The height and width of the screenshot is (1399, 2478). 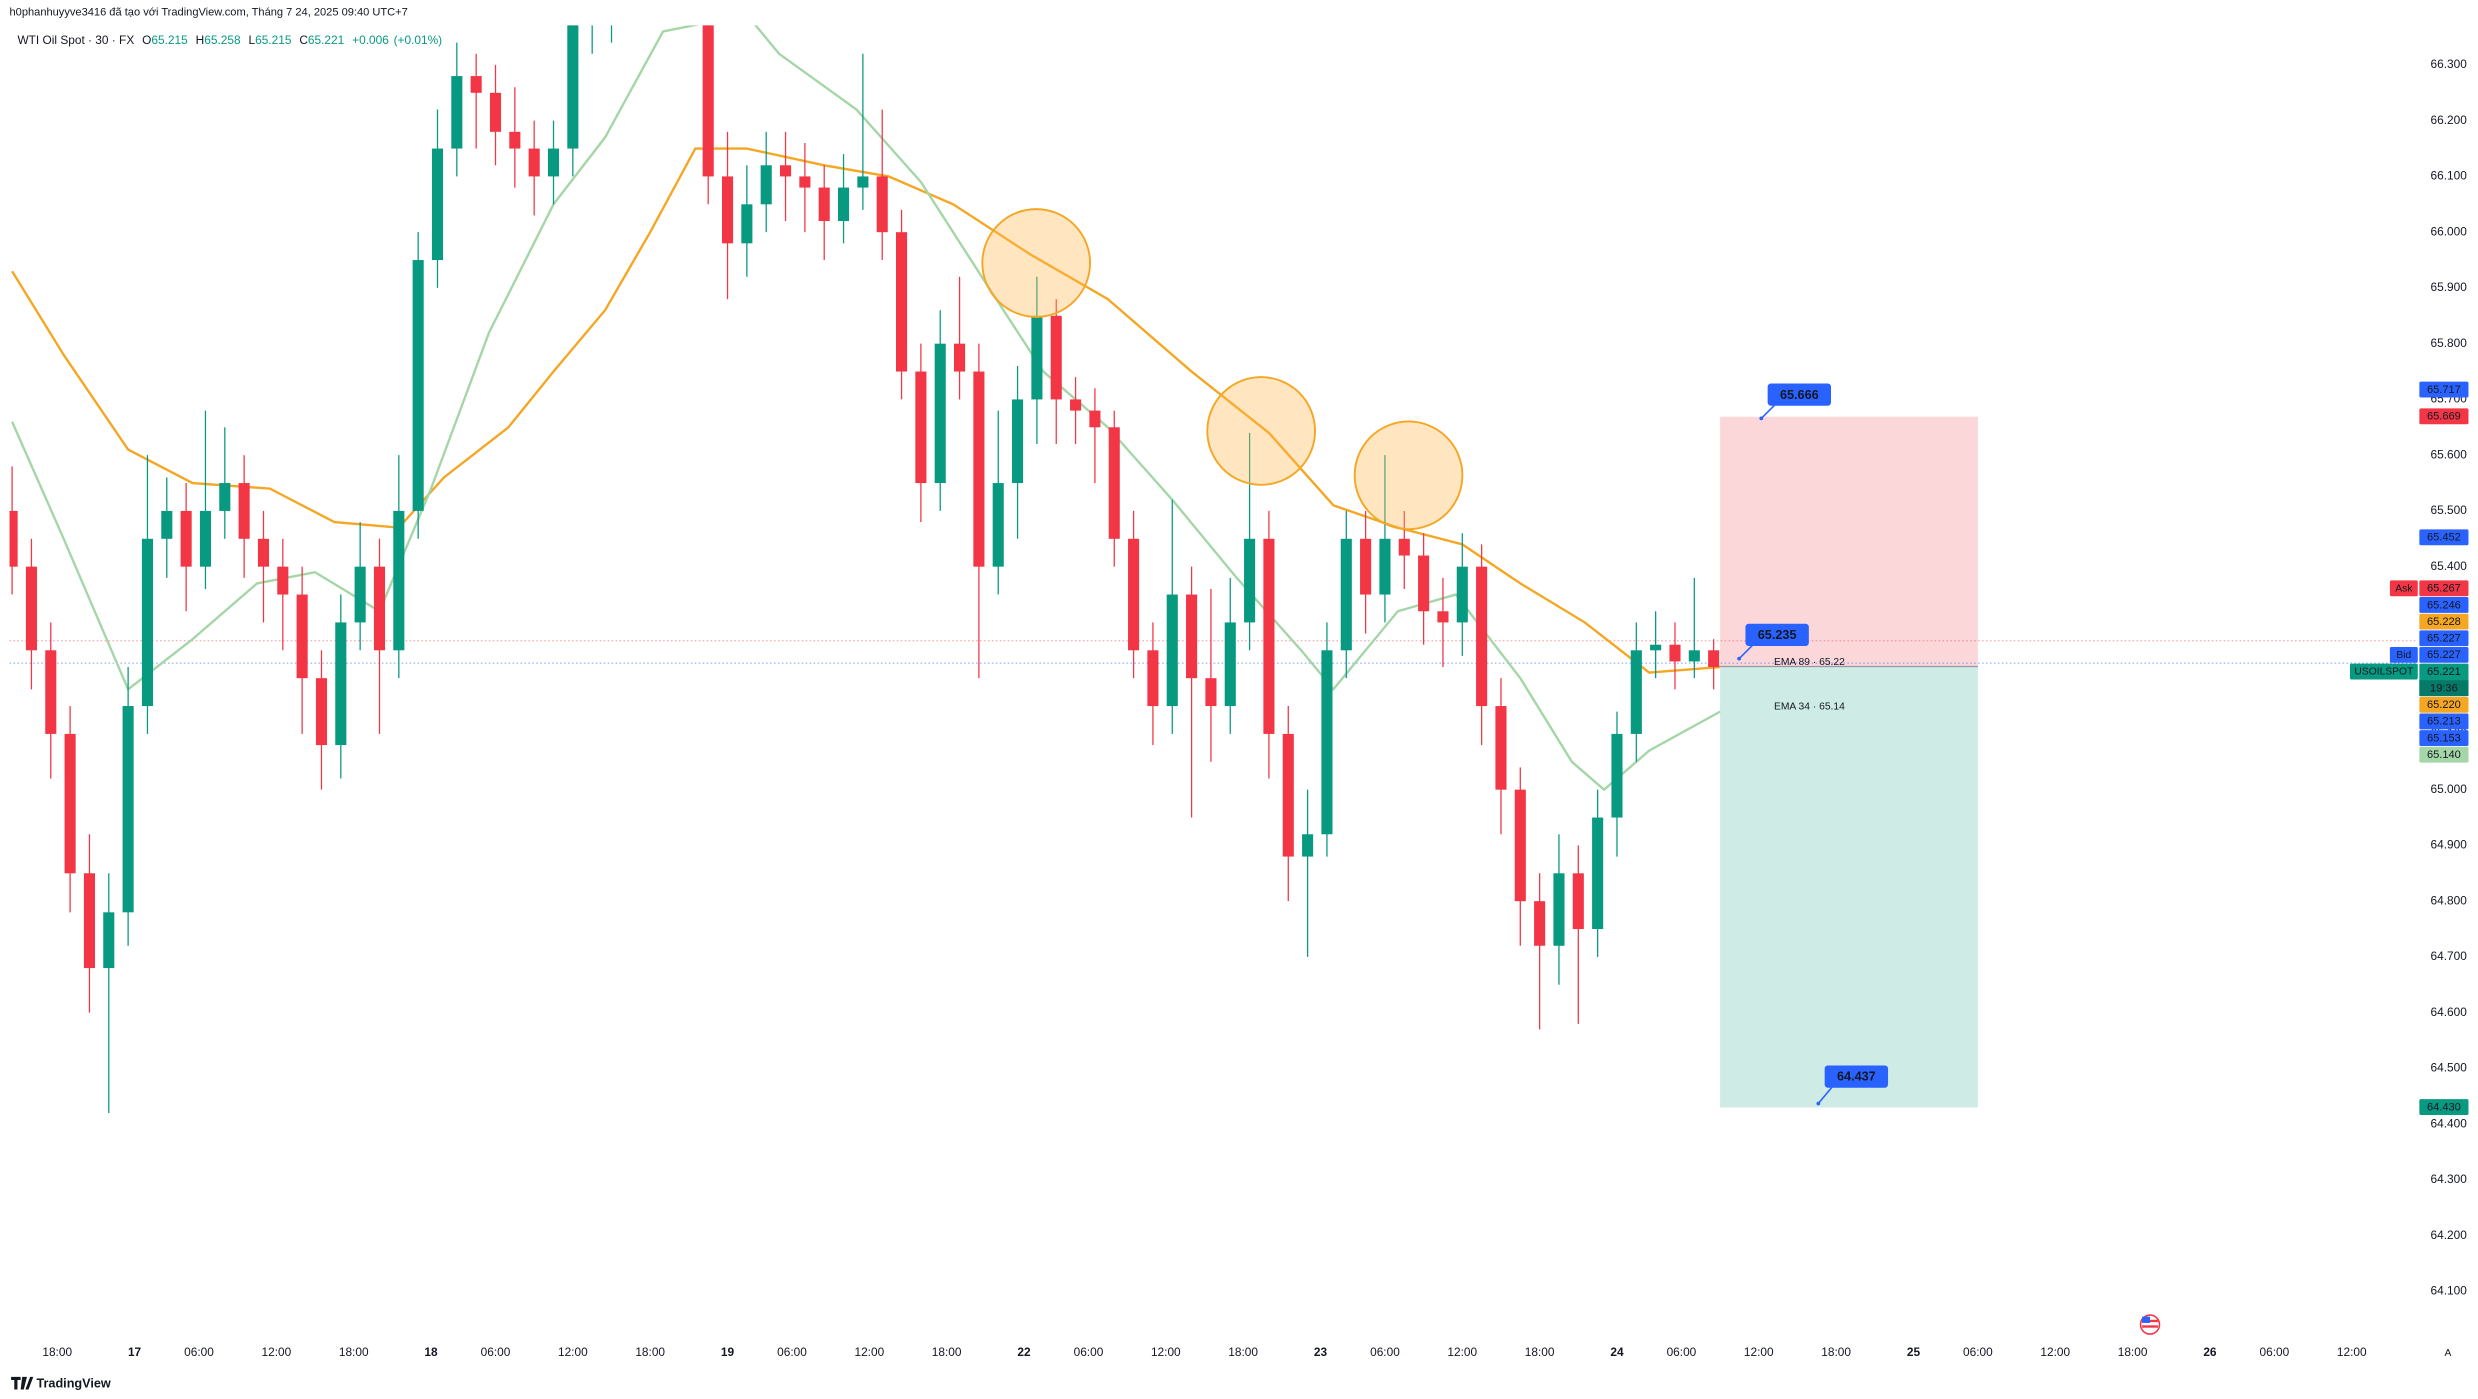 I want to click on callout-label: 64.437, so click(x=1856, y=1077).